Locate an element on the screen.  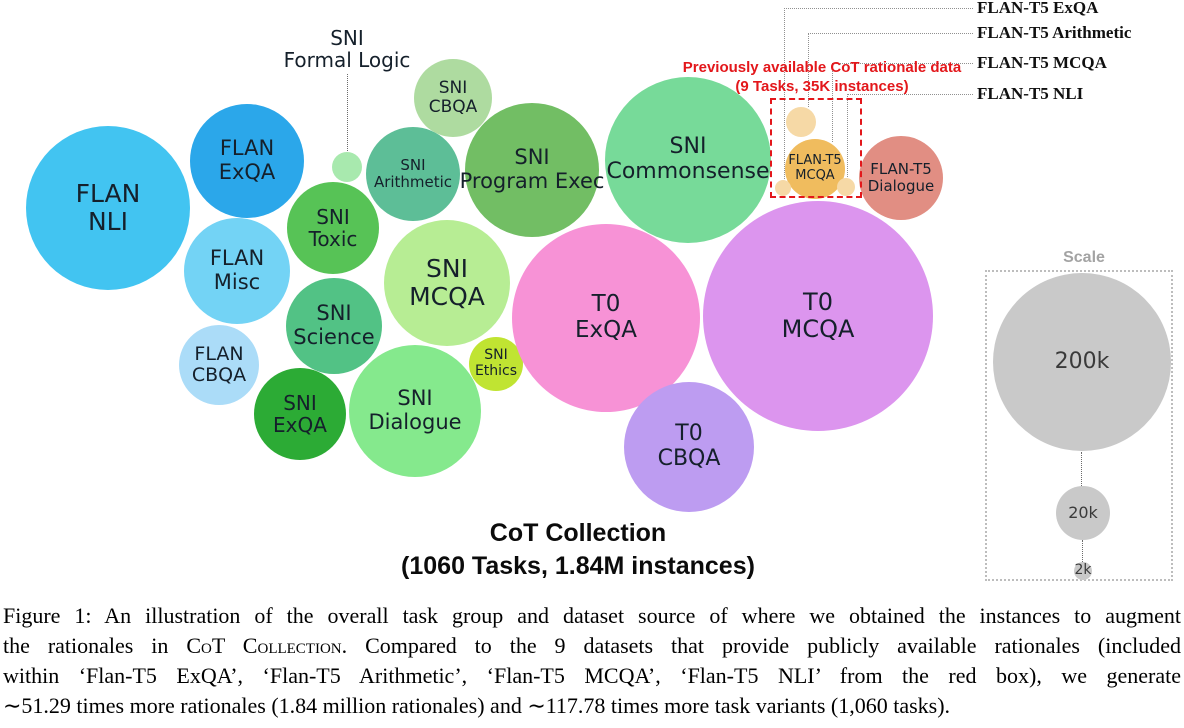
bubble-t0-exqa-label: ExQA is located at coordinates (606, 330).